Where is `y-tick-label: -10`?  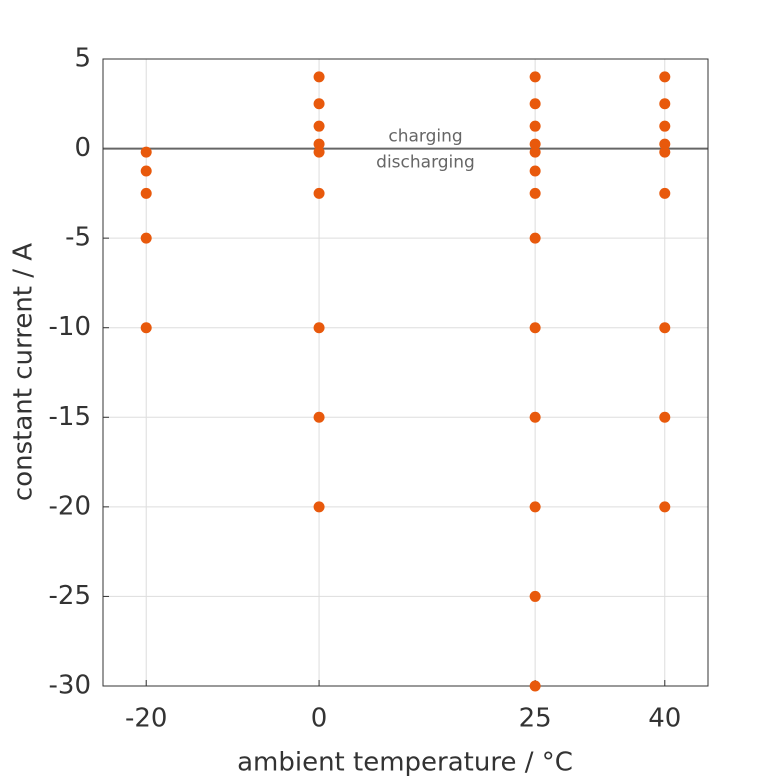 y-tick-label: -10 is located at coordinates (70, 327).